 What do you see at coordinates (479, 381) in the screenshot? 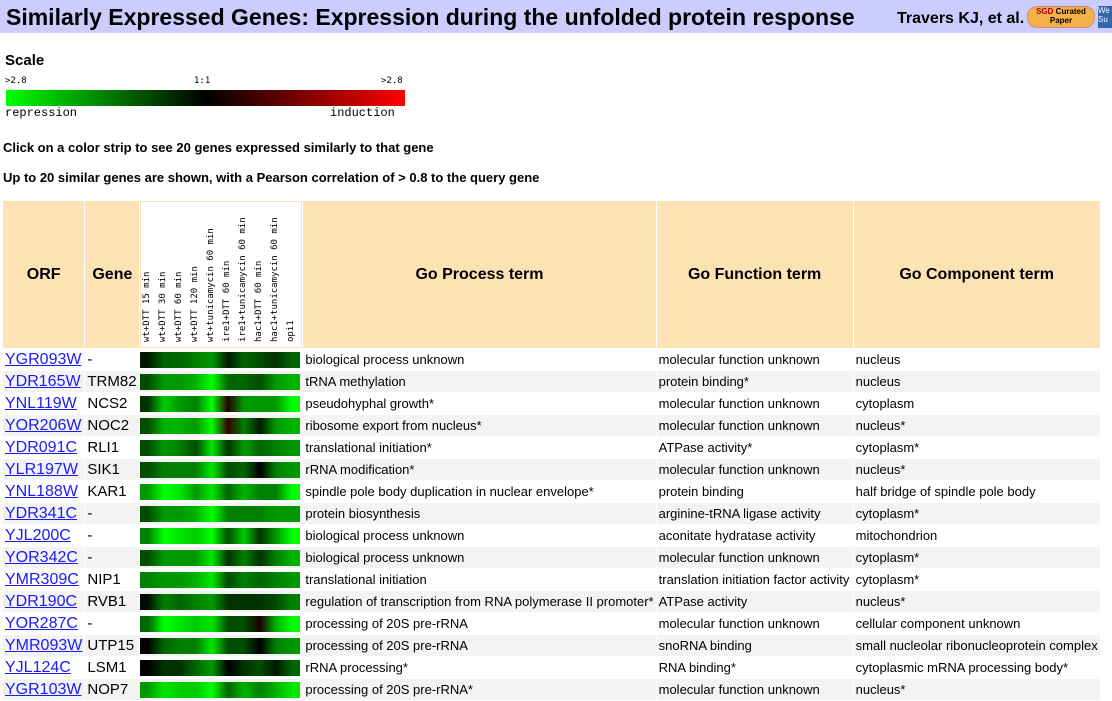
I see `go-process-cell: tRNA methylation` at bounding box center [479, 381].